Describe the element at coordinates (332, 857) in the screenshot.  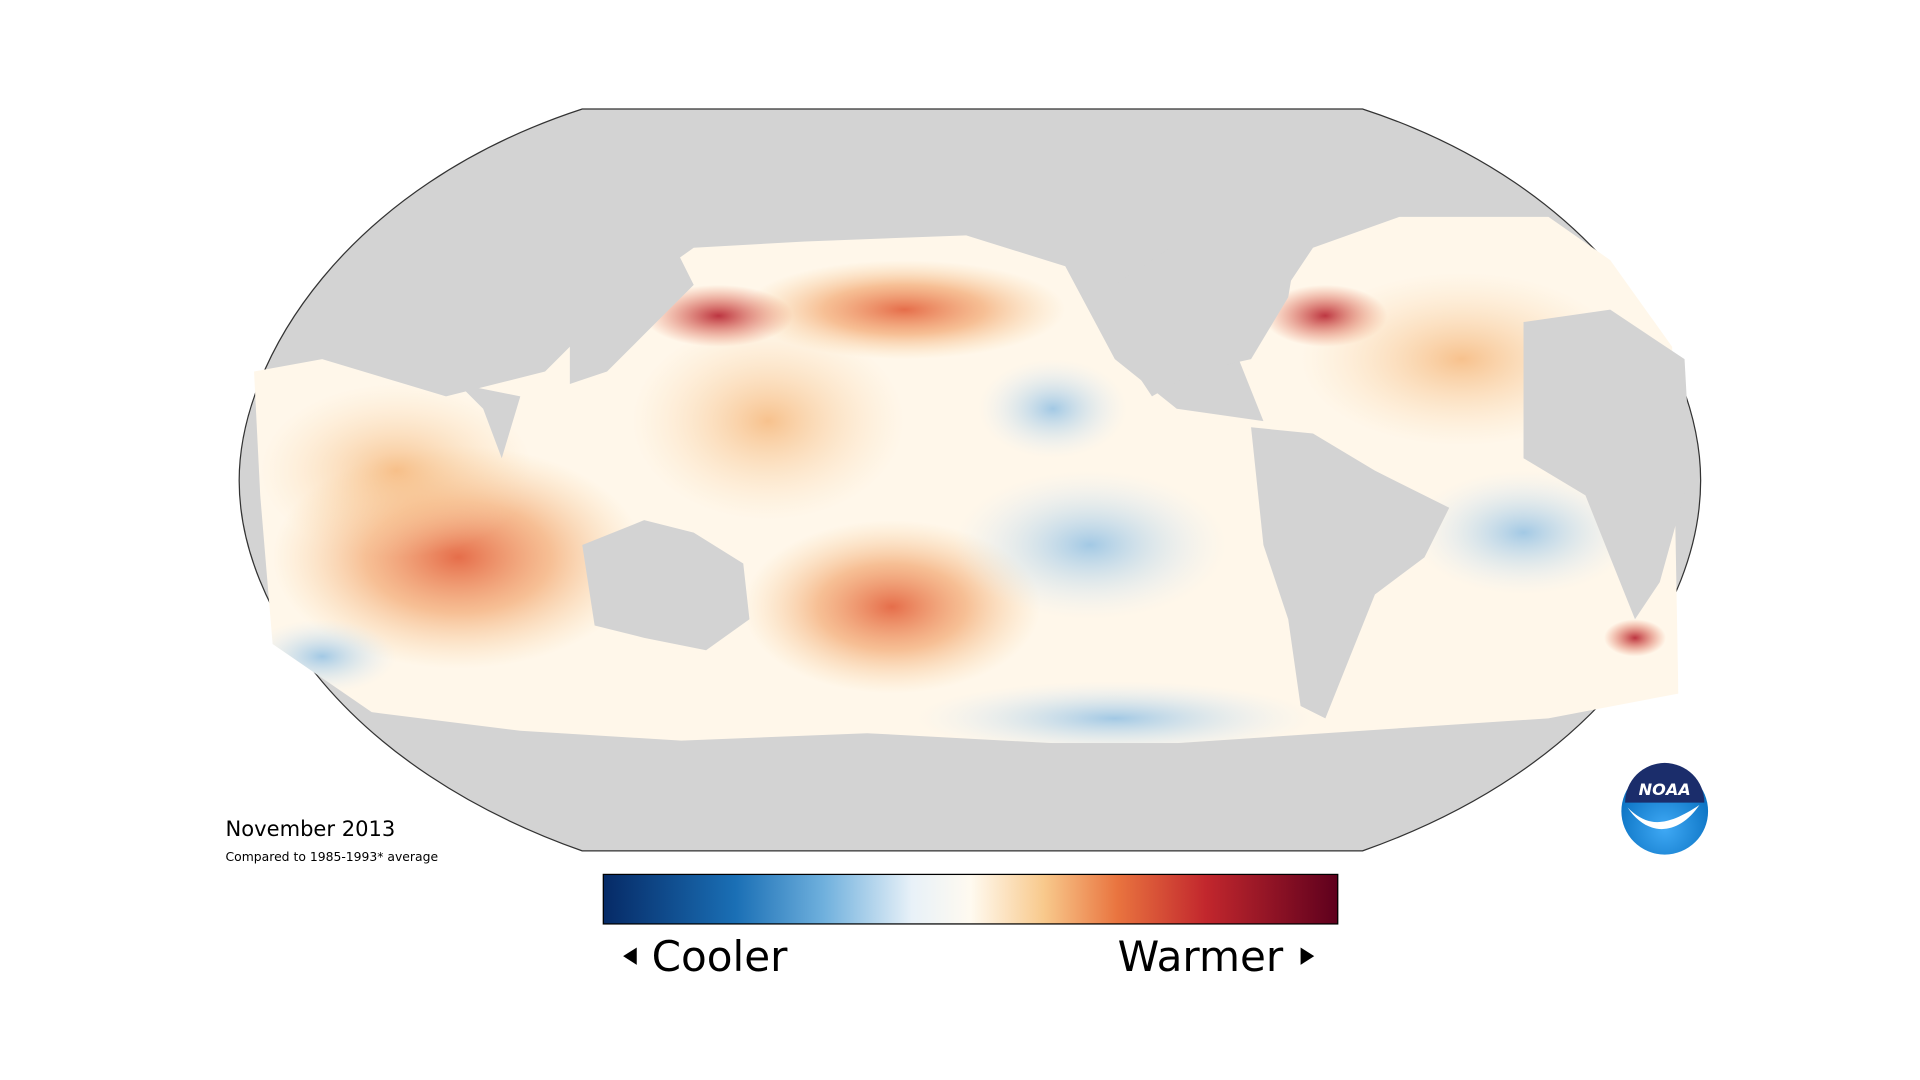
I see `map-subtitle: Compared to 1985-1993* average` at that location.